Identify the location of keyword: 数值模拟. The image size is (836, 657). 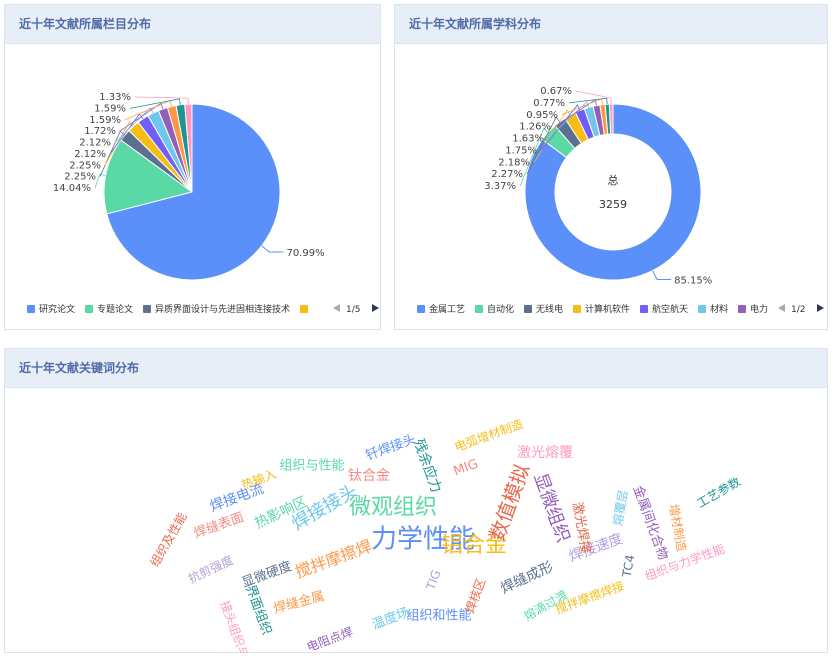
(510, 502).